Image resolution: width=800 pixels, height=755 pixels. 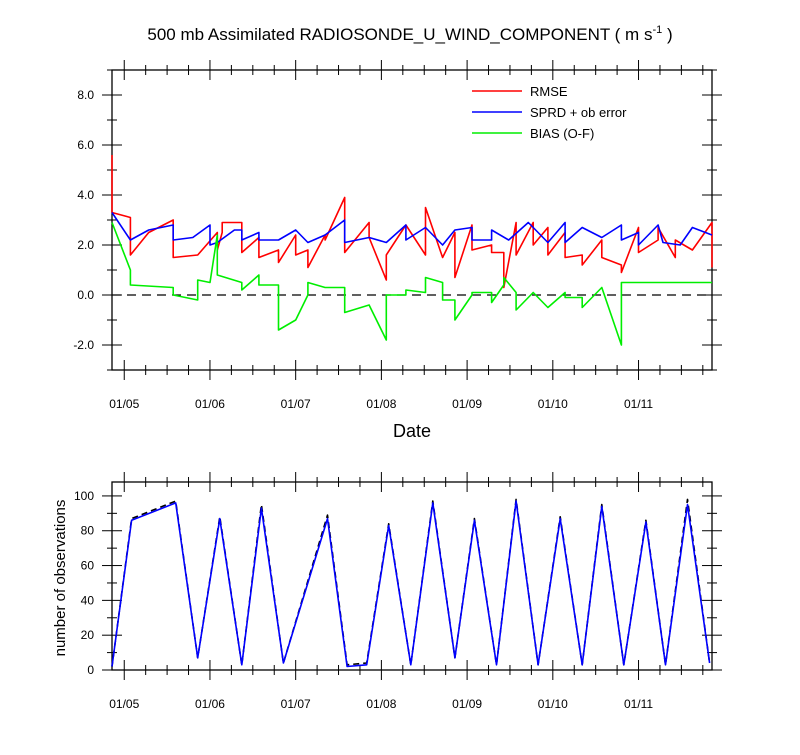 What do you see at coordinates (296, 404) in the screenshot?
I see `top-x-tick-label: 01/07` at bounding box center [296, 404].